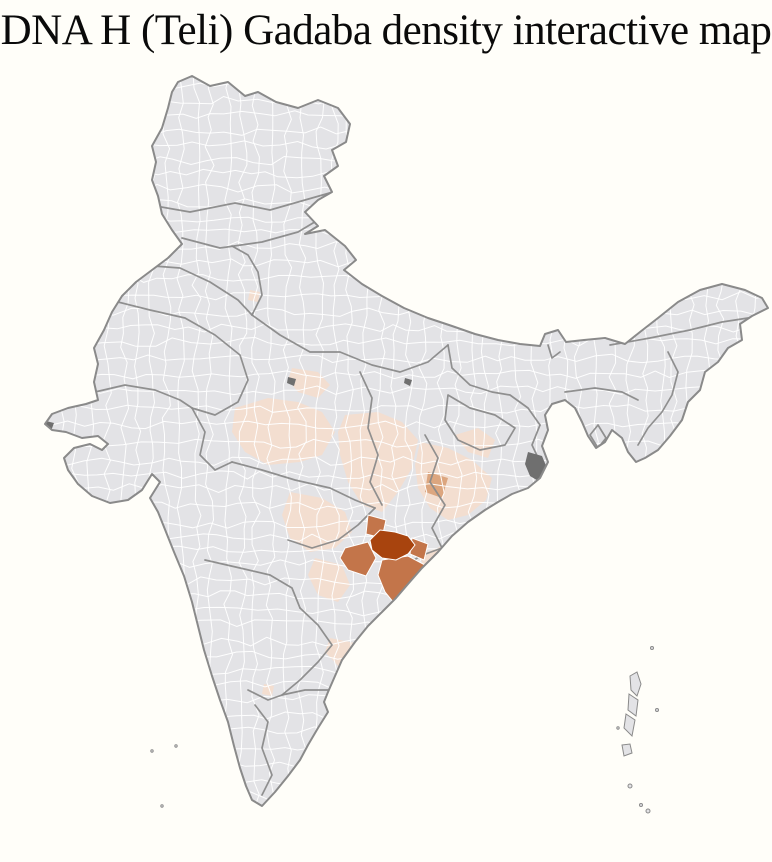 This screenshot has width=772, height=862. Describe the element at coordinates (392, 545) in the screenshot. I see `density-region-high-hotspot` at that location.